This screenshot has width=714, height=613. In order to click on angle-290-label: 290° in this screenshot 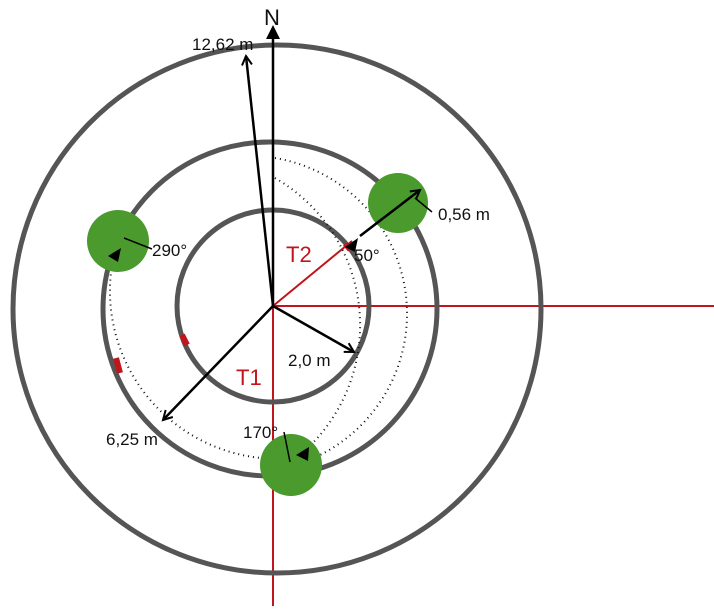, I will do `click(169, 250)`.